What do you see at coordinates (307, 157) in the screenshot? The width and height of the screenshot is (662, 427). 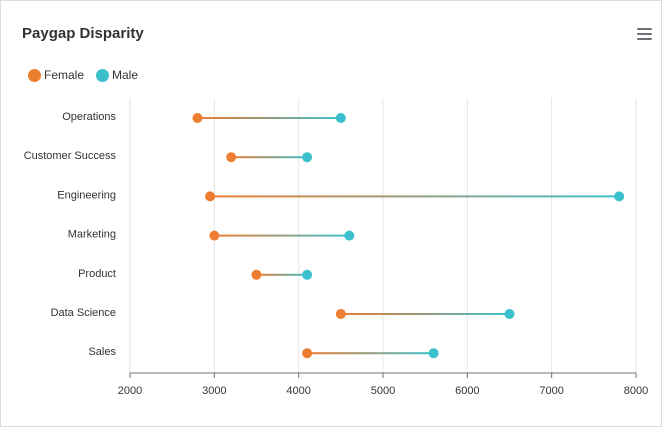 I see `dot-male-customer-success` at bounding box center [307, 157].